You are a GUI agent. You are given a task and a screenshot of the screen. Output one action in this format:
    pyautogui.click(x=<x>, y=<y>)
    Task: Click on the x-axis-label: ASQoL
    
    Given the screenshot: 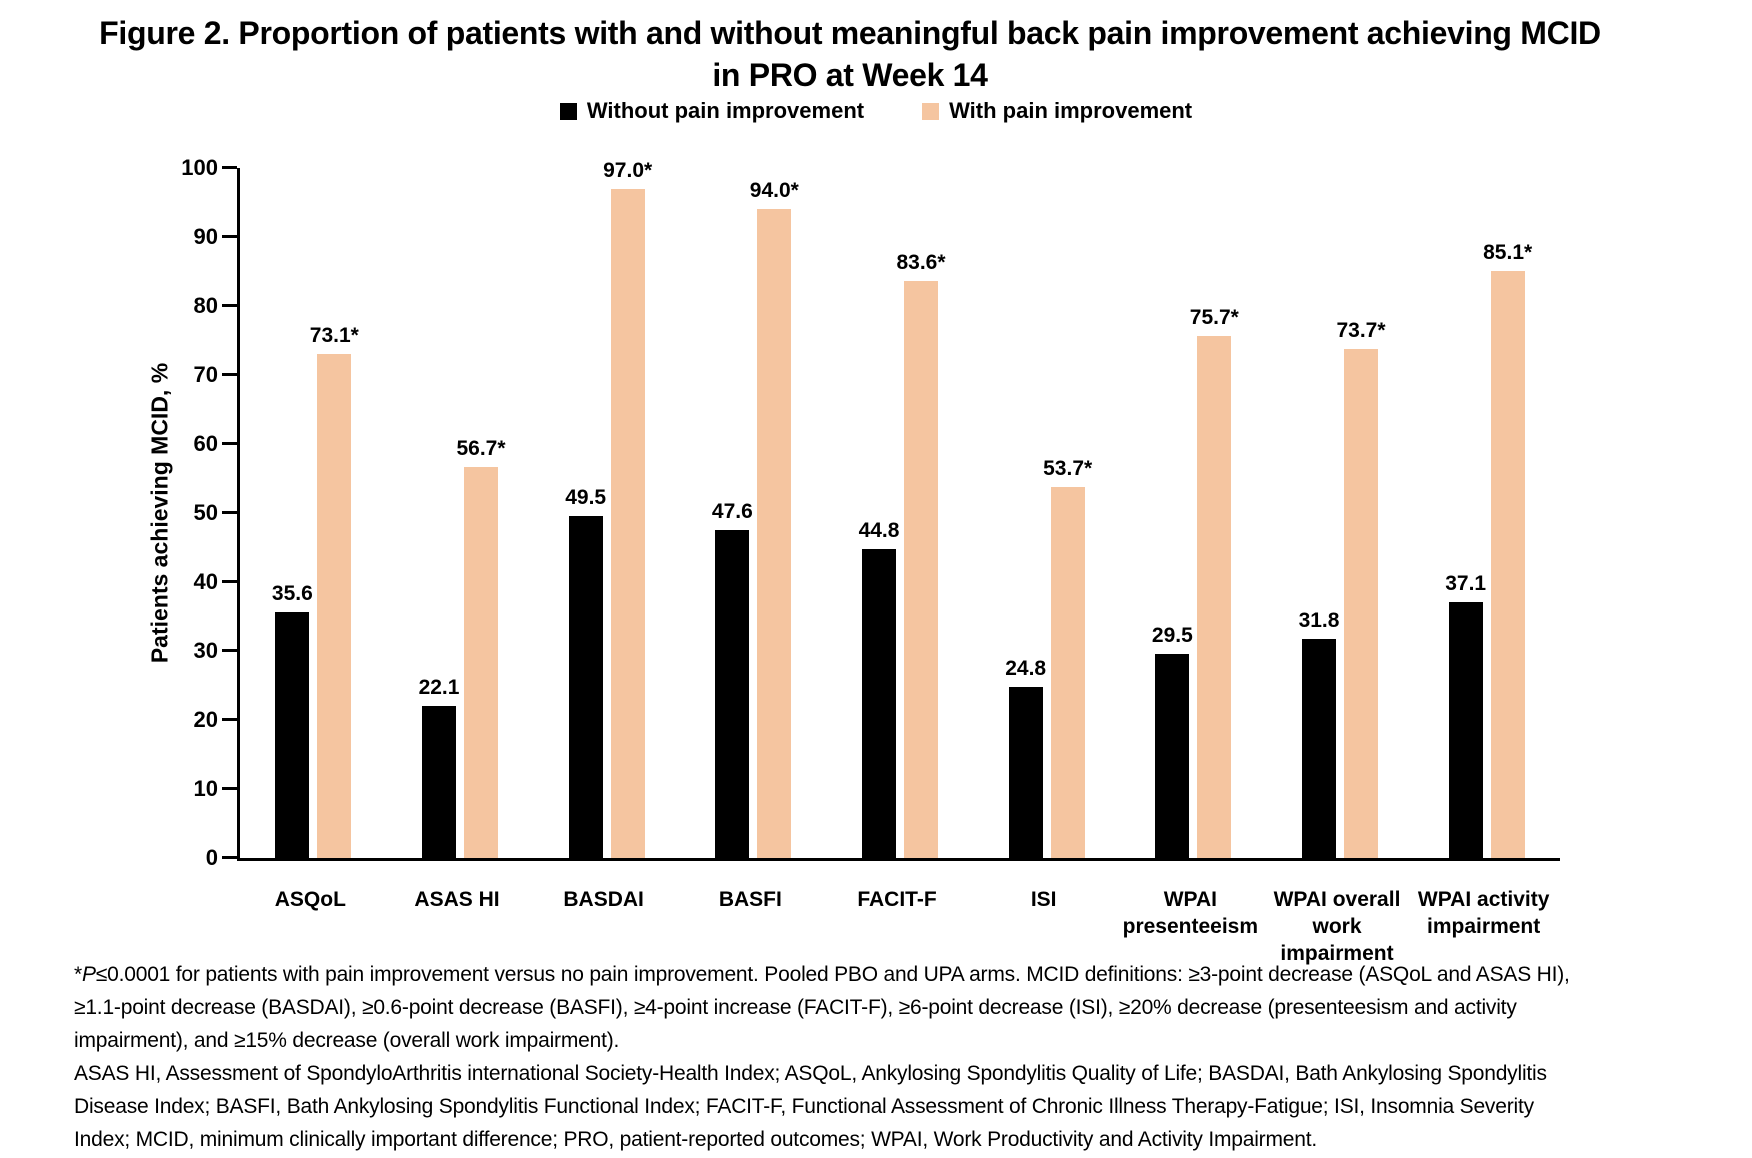 What is the action you would take?
    pyautogui.click(x=310, y=899)
    